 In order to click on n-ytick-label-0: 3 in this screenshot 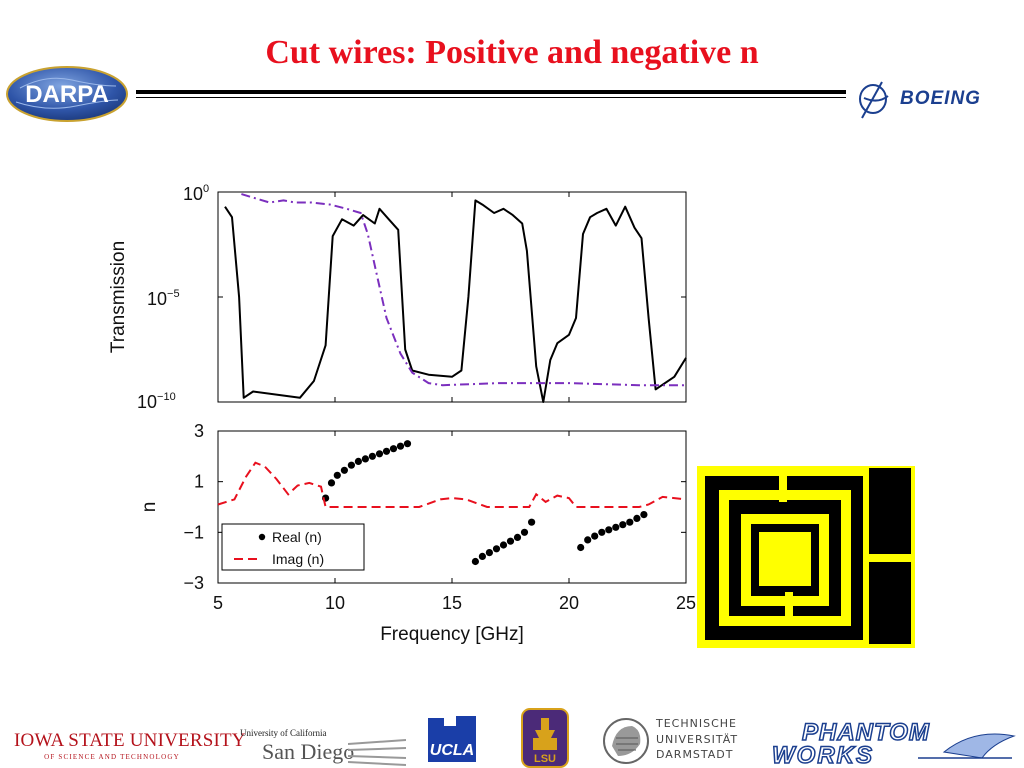, I will do `click(199, 431)`.